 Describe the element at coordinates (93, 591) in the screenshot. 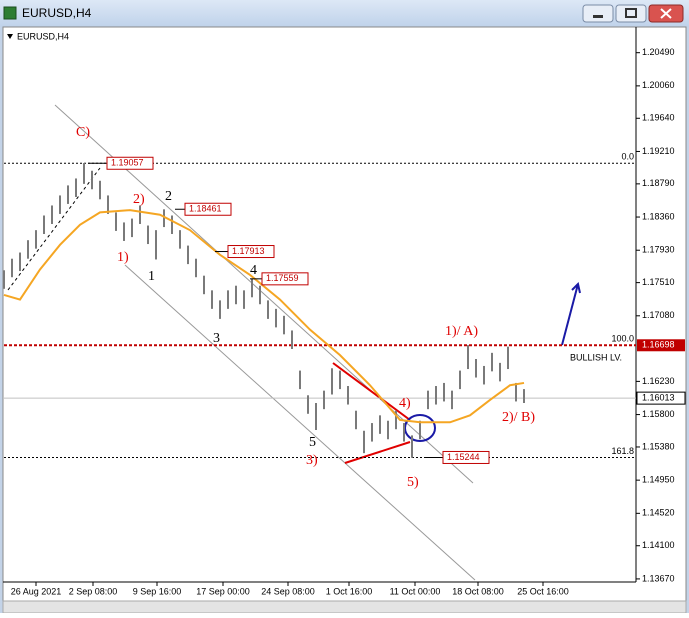

I see `x-tick-label: 2 Sep 08:00` at that location.